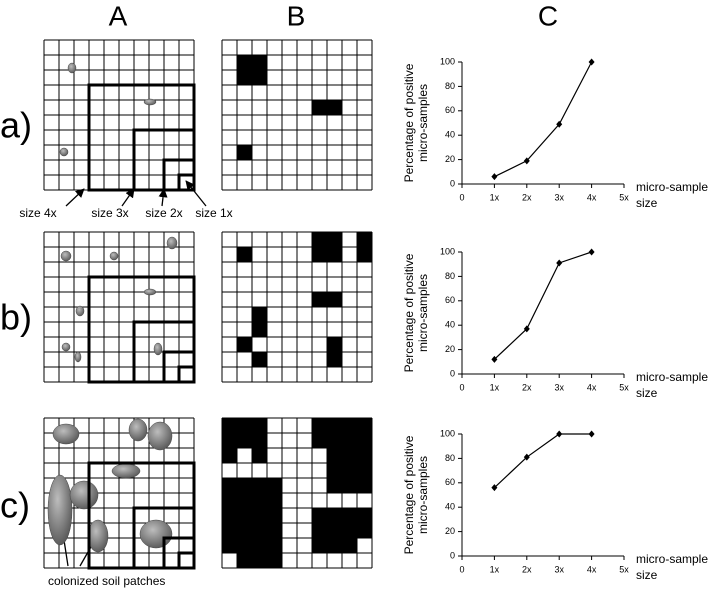 This screenshot has width=728, height=592. What do you see at coordinates (447, 61) in the screenshot?
I see `y-tick-label: 100` at bounding box center [447, 61].